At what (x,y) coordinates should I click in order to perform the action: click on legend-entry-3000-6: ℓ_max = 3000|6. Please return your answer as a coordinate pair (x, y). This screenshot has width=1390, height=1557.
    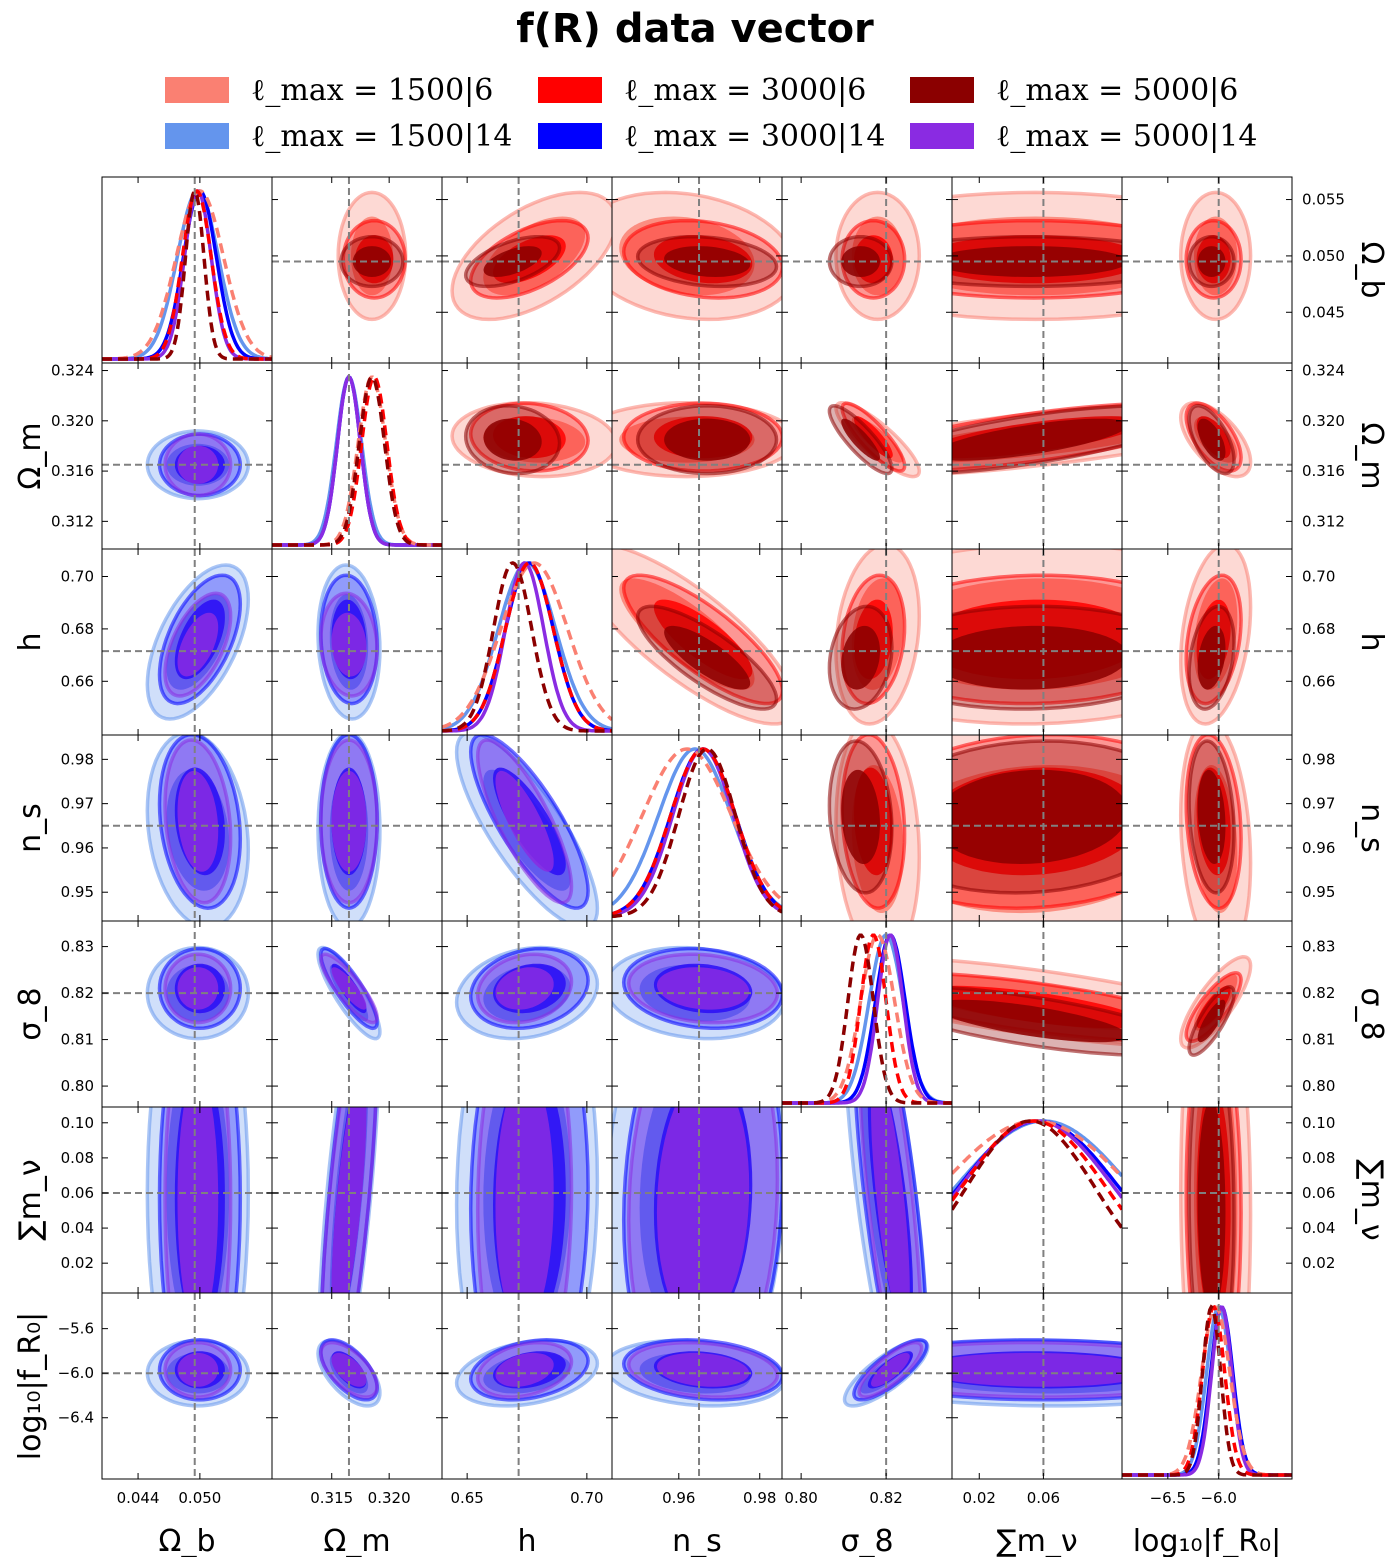
    Looking at the image, I should click on (702, 90).